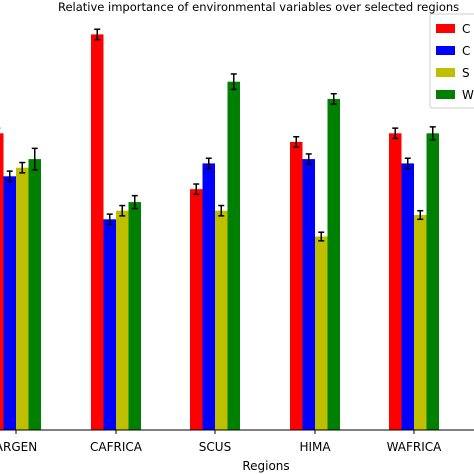 This screenshot has width=474, height=474. I want to click on x-tick-label-argen: ARGEN, so click(18, 447).